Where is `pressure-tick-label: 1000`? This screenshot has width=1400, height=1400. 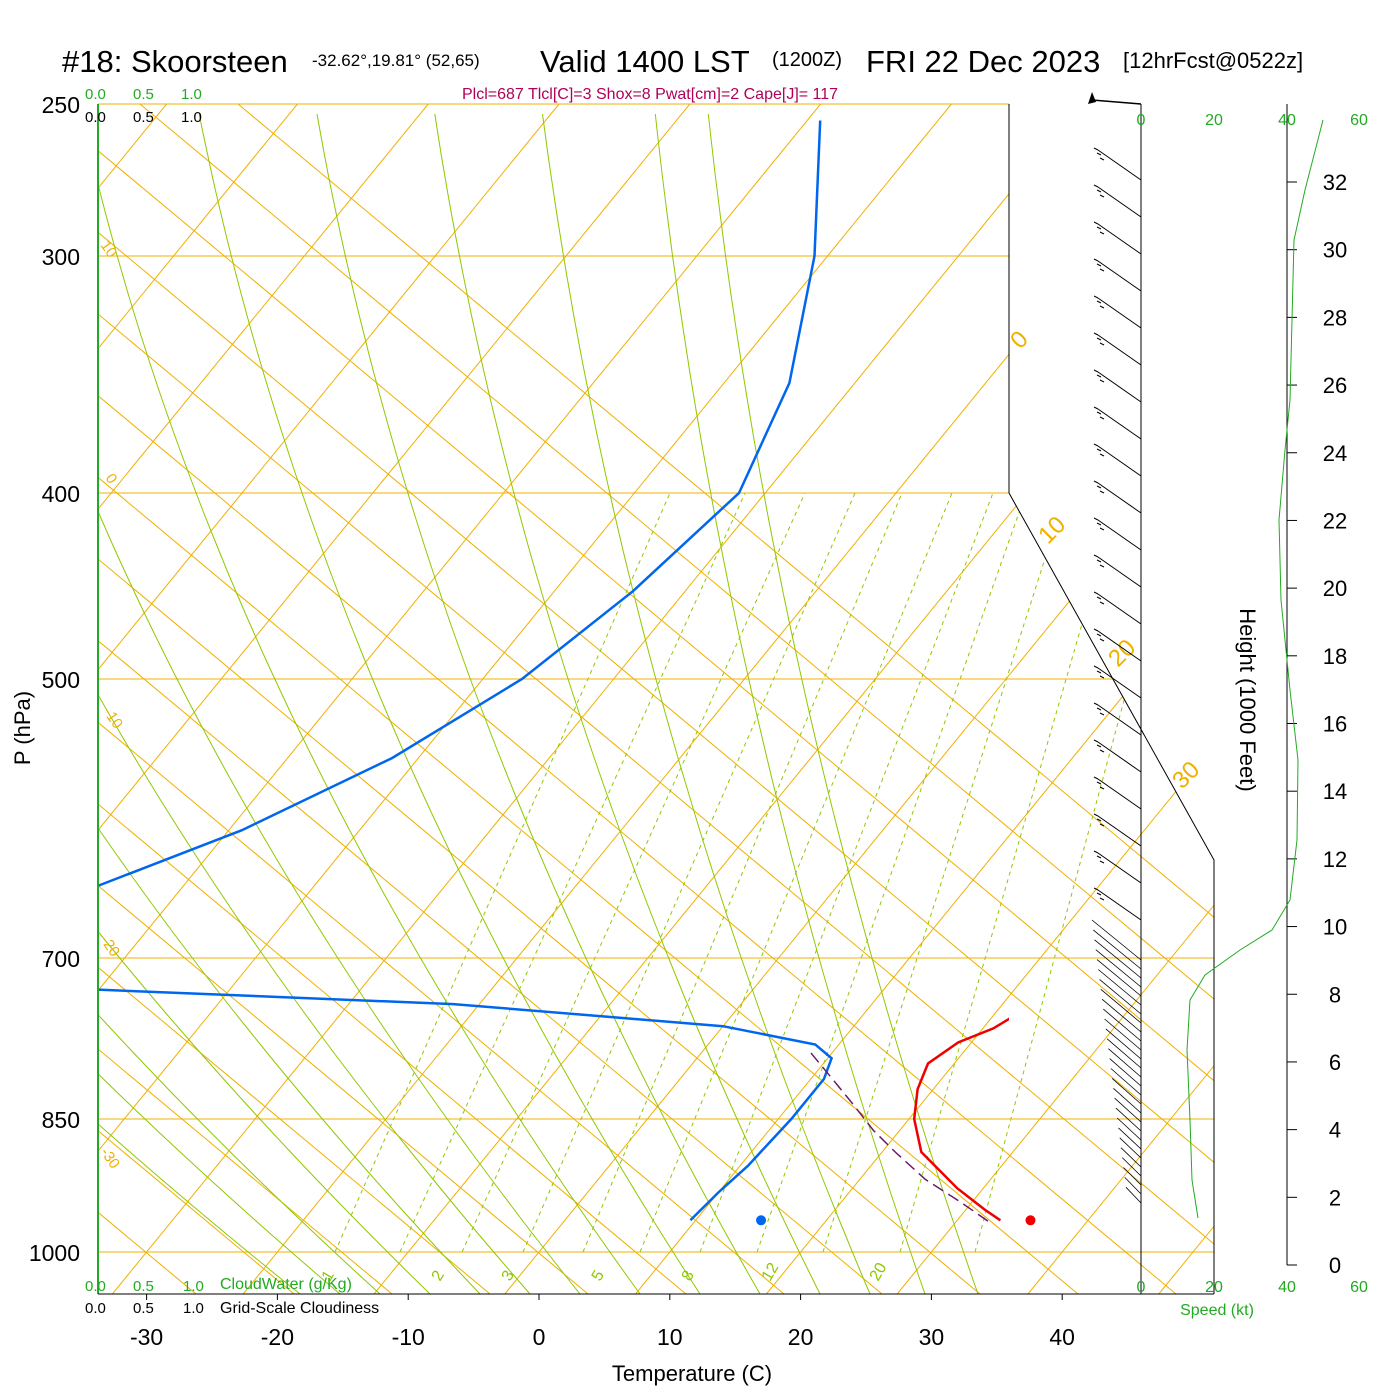 pressure-tick-label: 1000 is located at coordinates (54, 1253).